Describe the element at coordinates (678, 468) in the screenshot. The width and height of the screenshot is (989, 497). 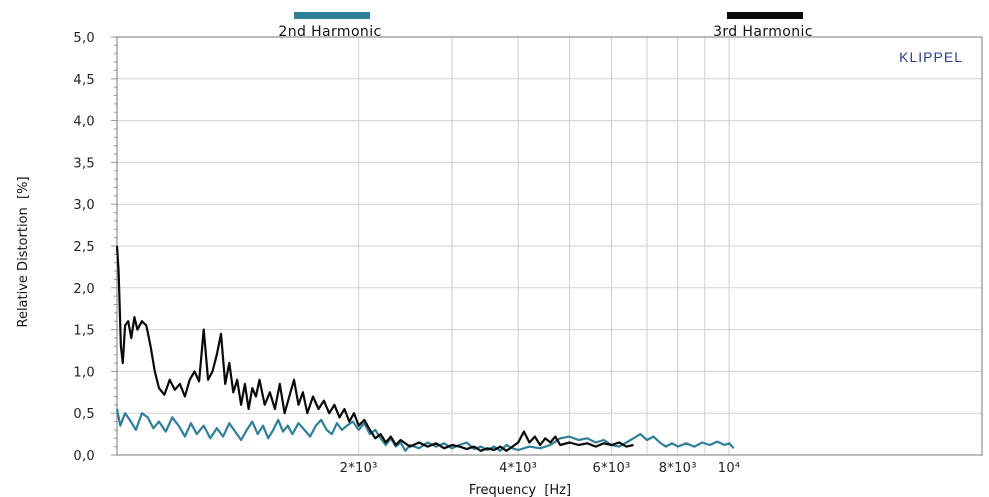
I see `x-tick-label: 8*10³` at that location.